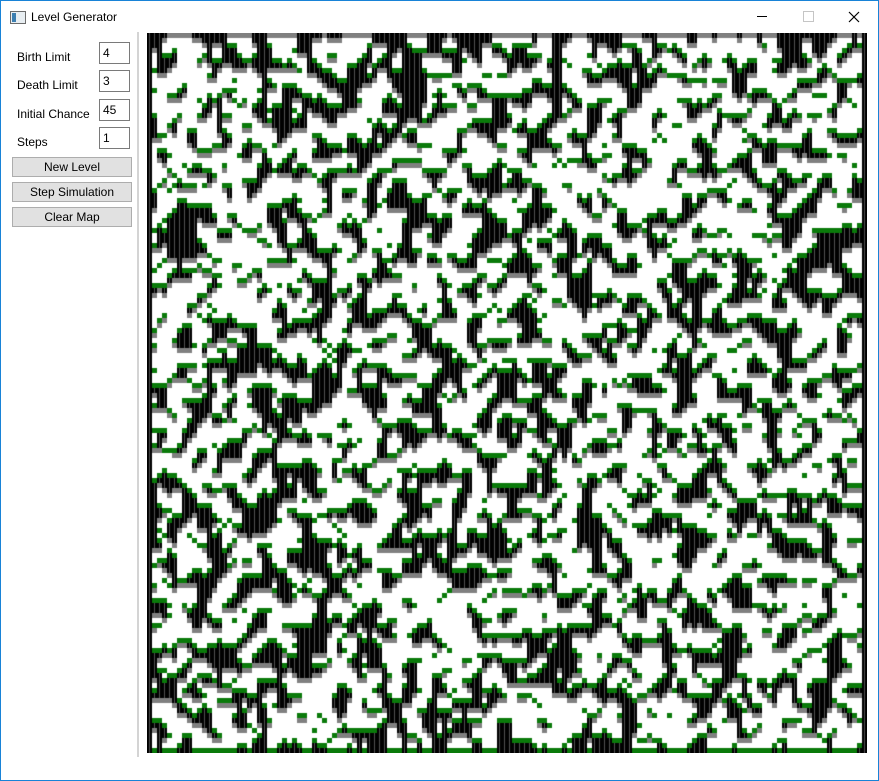  I want to click on initial-chance-input, so click(114, 110).